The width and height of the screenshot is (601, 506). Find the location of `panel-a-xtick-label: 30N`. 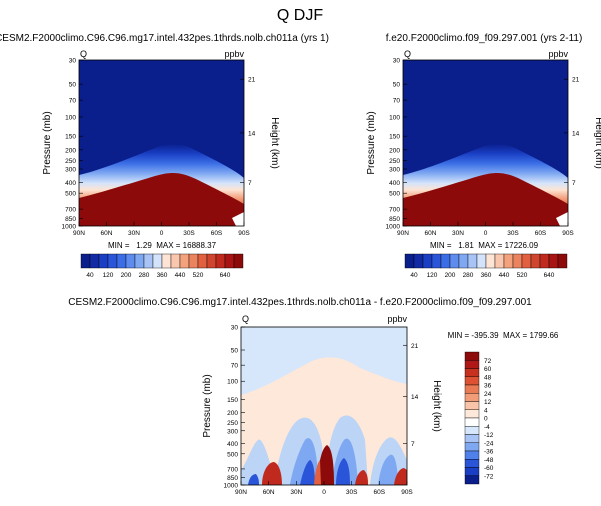

panel-a-xtick-label: 30N is located at coordinates (134, 233).